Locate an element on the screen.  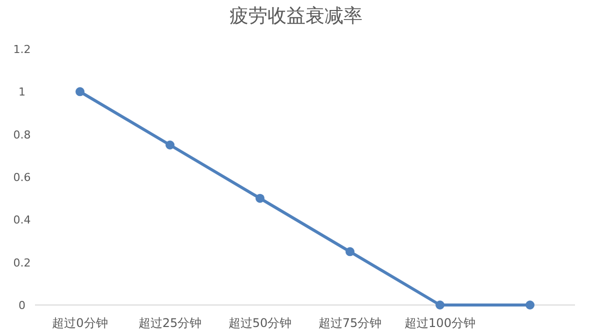
x-tick-label: 超过100分钟 is located at coordinates (440, 323).